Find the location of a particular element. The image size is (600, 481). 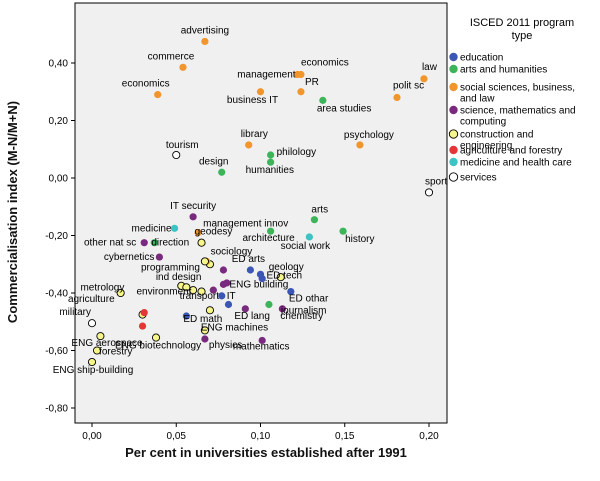

point-label: area studies is located at coordinates (344, 108).